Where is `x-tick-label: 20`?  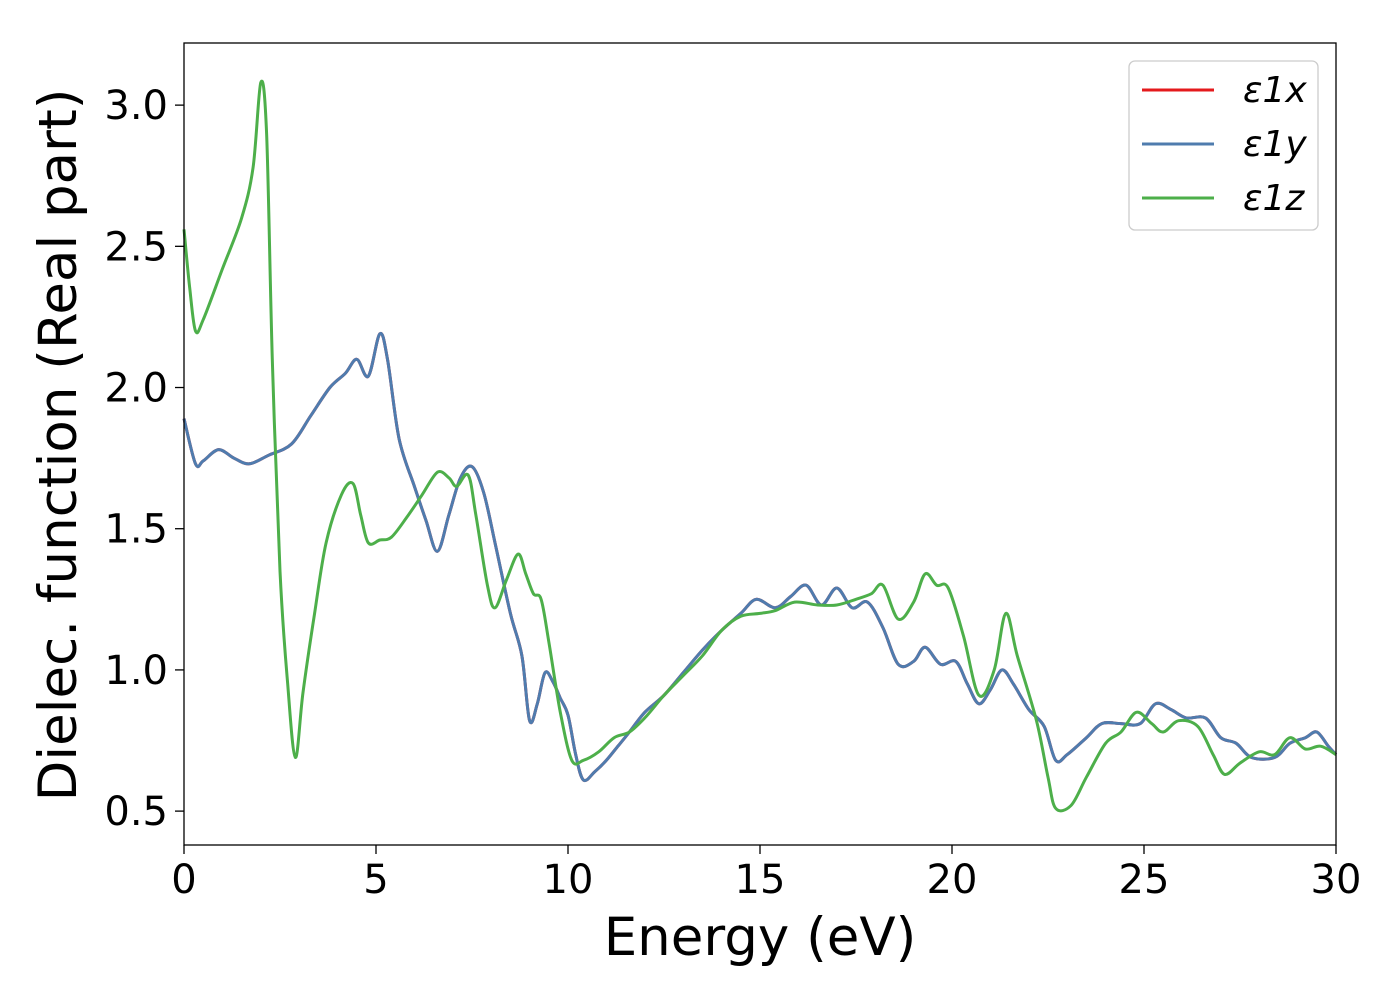 x-tick-label: 20 is located at coordinates (952, 880).